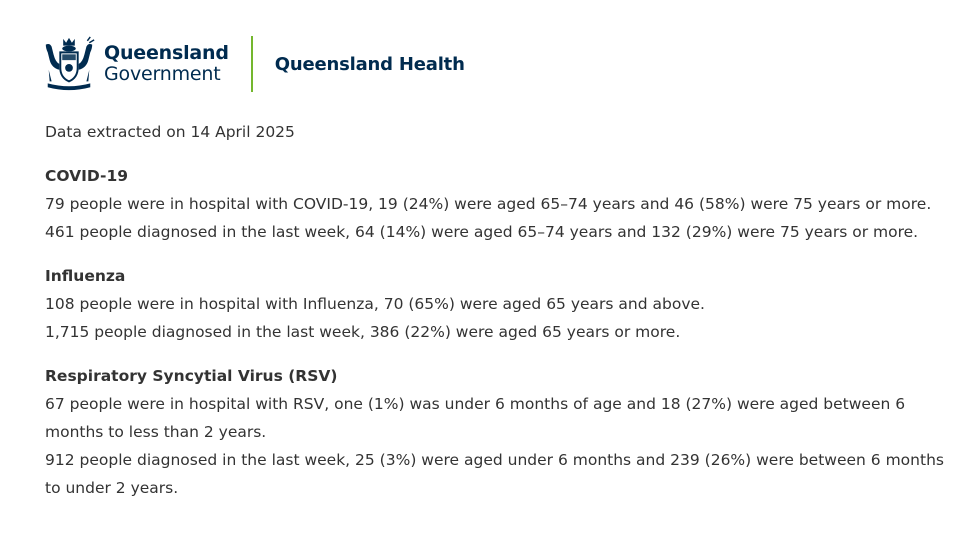 The width and height of the screenshot is (978, 546). What do you see at coordinates (87, 176) in the screenshot?
I see `section-heading: COVID-19` at bounding box center [87, 176].